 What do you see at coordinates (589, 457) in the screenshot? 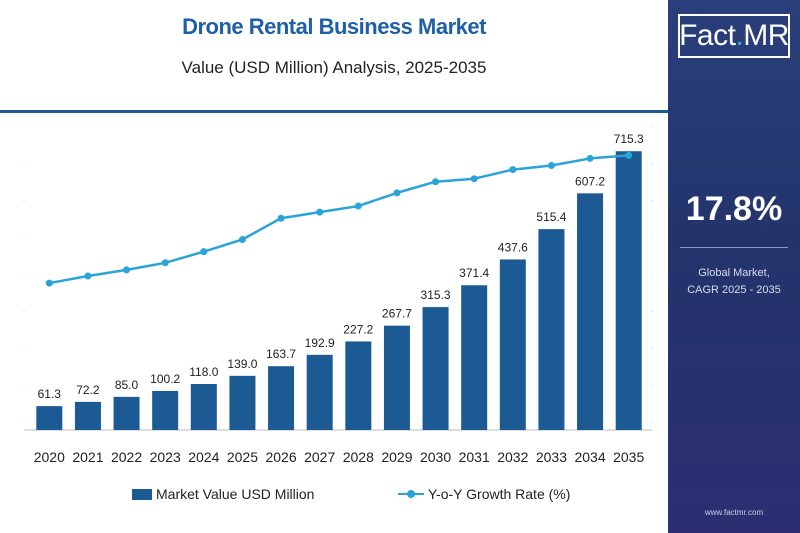
I see `x-tick-label-2034: 2034` at bounding box center [589, 457].